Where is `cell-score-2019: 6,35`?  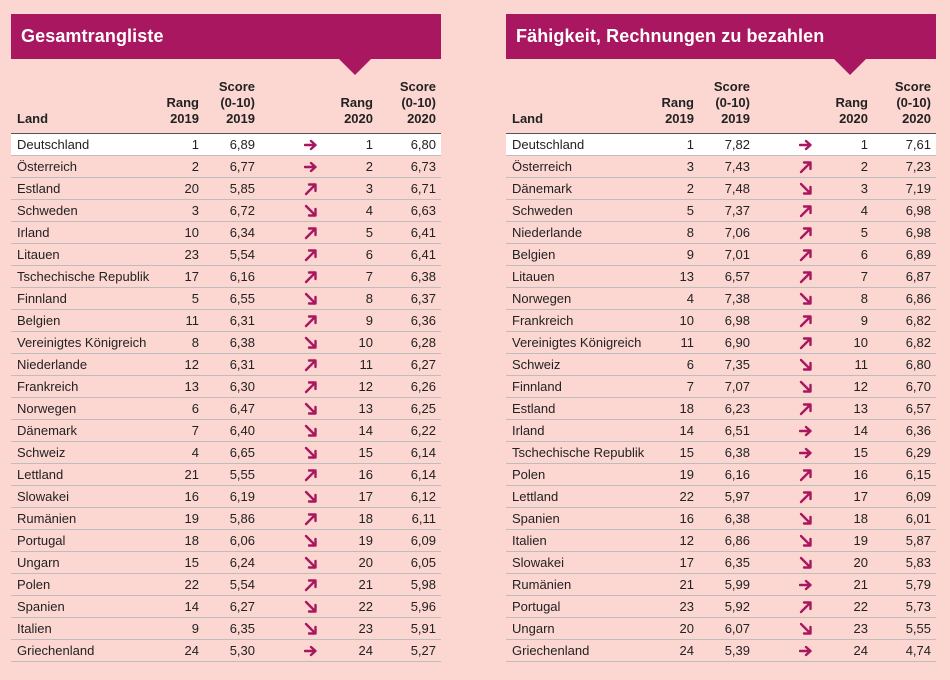 cell-score-2019: 6,35 is located at coordinates (242, 628).